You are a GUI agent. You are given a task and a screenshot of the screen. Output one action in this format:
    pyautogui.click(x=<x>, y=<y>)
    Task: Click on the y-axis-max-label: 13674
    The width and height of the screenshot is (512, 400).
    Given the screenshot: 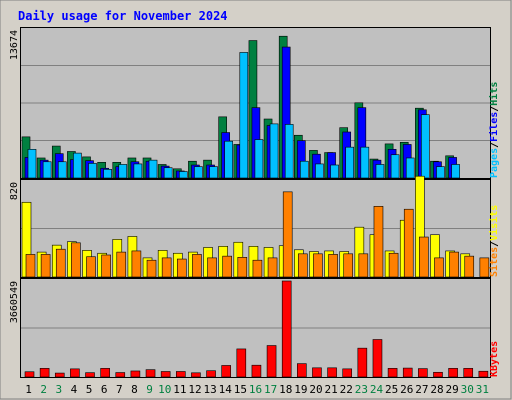 What is the action you would take?
    pyautogui.click(x=14, y=45)
    